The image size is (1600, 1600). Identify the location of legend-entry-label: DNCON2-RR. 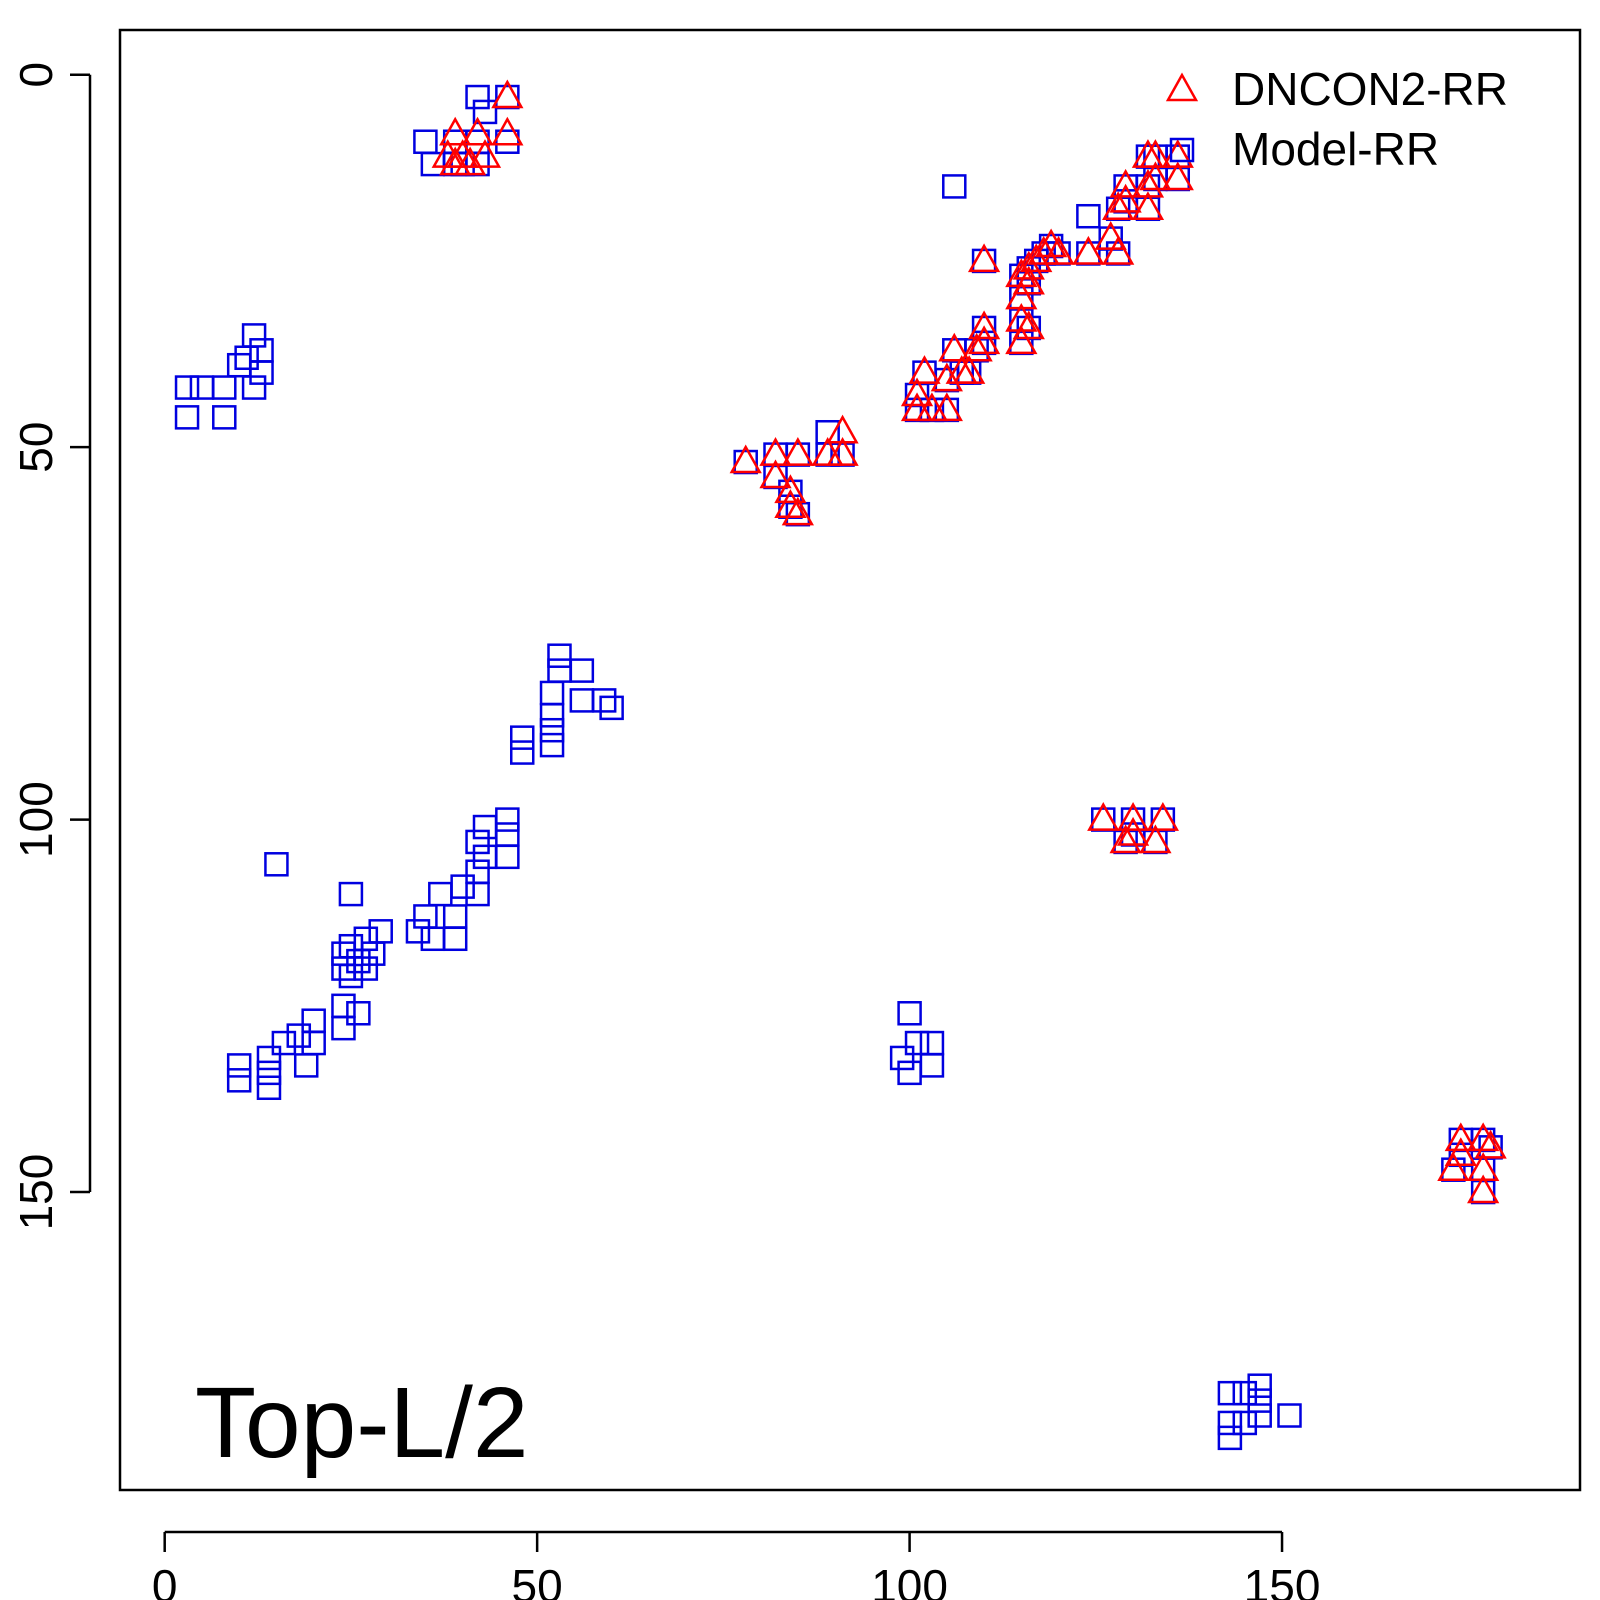
(1370, 89).